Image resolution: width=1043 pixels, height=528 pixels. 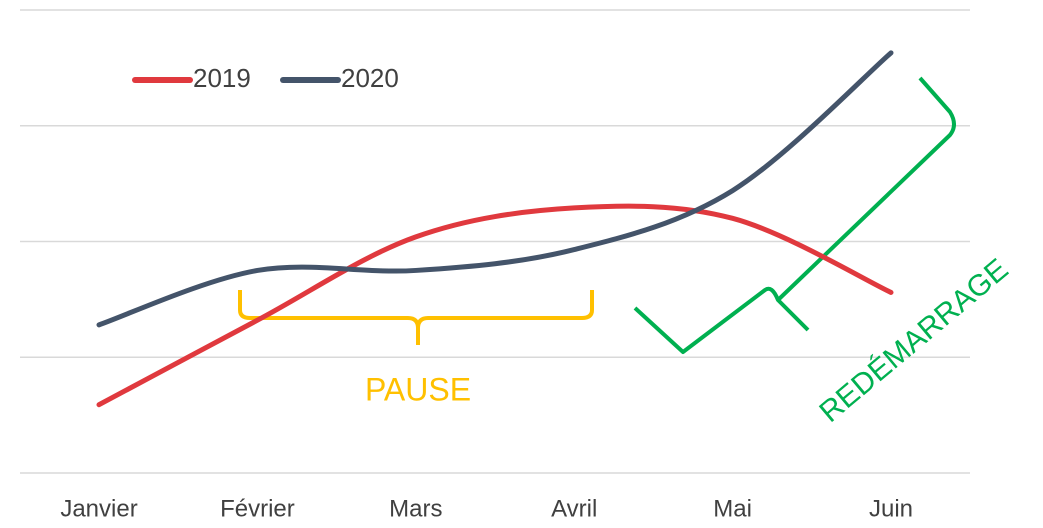 I want to click on x-tick-label: Avril, so click(x=574, y=508).